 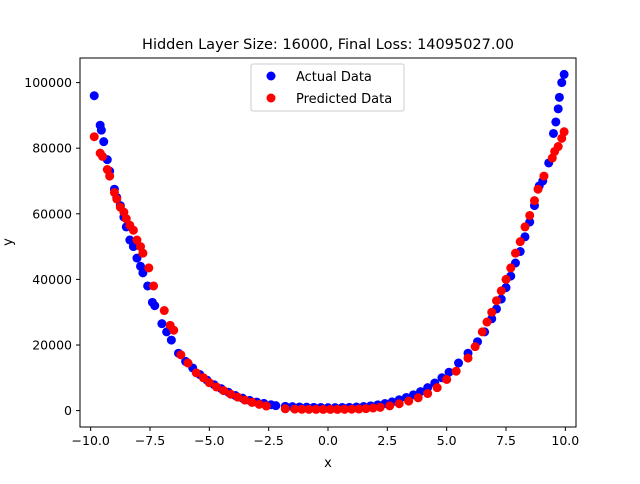 I want to click on x-tick-label: −5.0, so click(x=209, y=440).